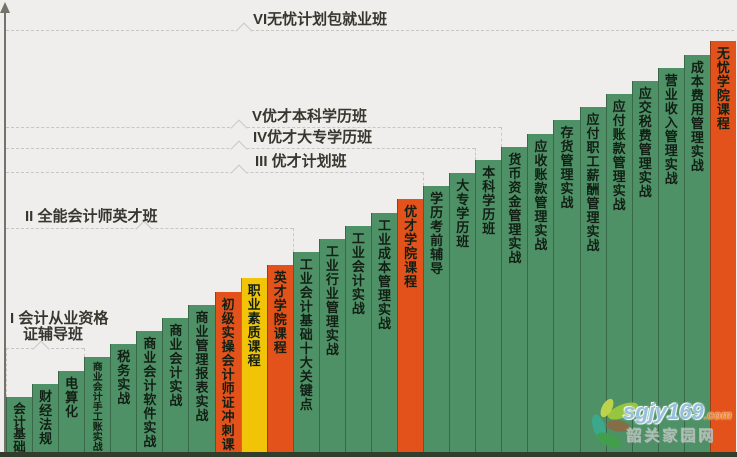  I want to click on course-bar: 商业会计软件实战, so click(149, 394).